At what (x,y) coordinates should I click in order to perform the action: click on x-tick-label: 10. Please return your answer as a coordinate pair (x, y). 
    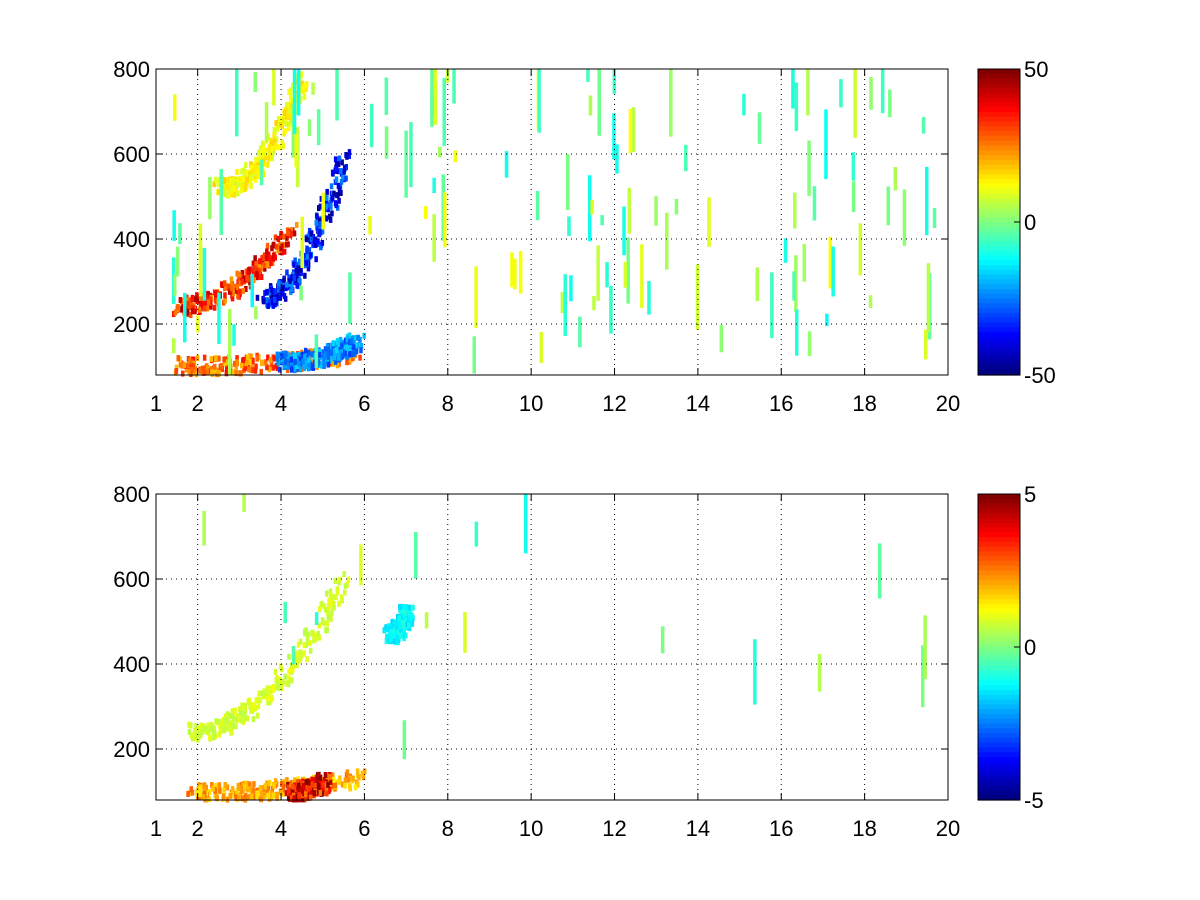
    Looking at the image, I should click on (531, 828).